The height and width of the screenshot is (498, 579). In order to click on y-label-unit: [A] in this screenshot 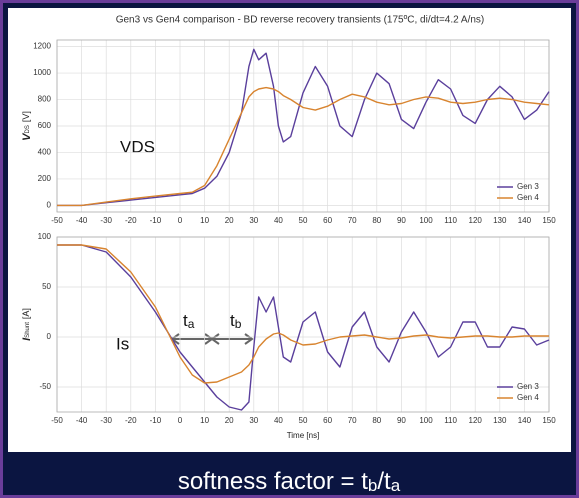, I will do `click(26, 313)`.